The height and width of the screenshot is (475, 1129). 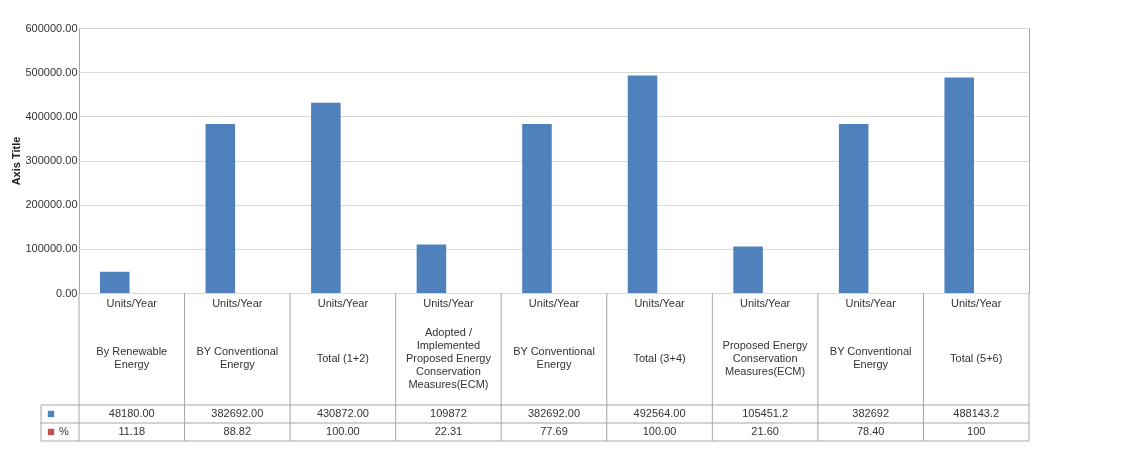 I want to click on data-label: 492564.00, so click(x=659, y=413).